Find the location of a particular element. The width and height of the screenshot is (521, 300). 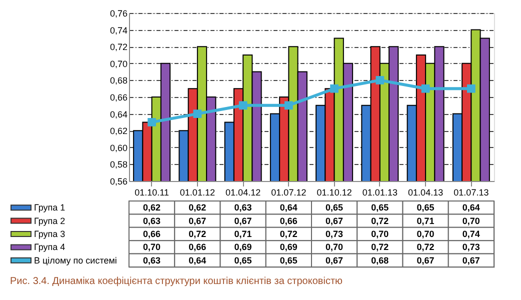

y-tick-label: 0,76 is located at coordinates (119, 13).